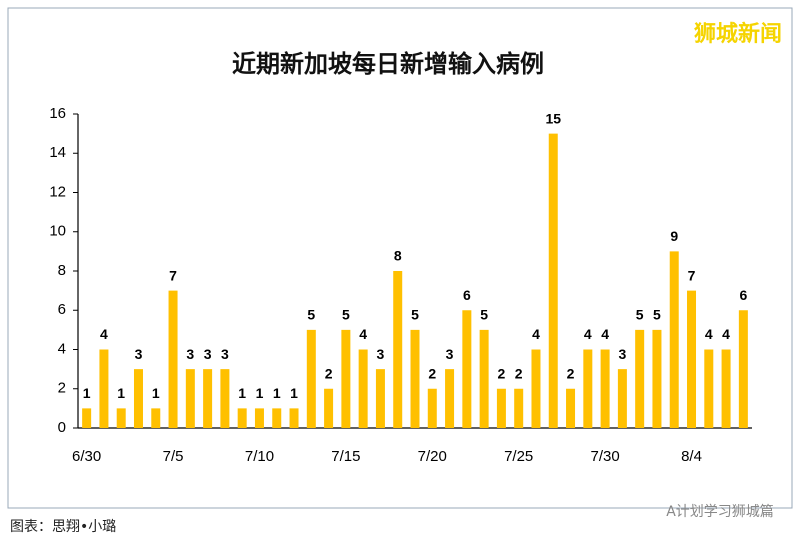 Image resolution: width=800 pixels, height=551 pixels. What do you see at coordinates (57, 191) in the screenshot?
I see `y-tick-label: 12` at bounding box center [57, 191].